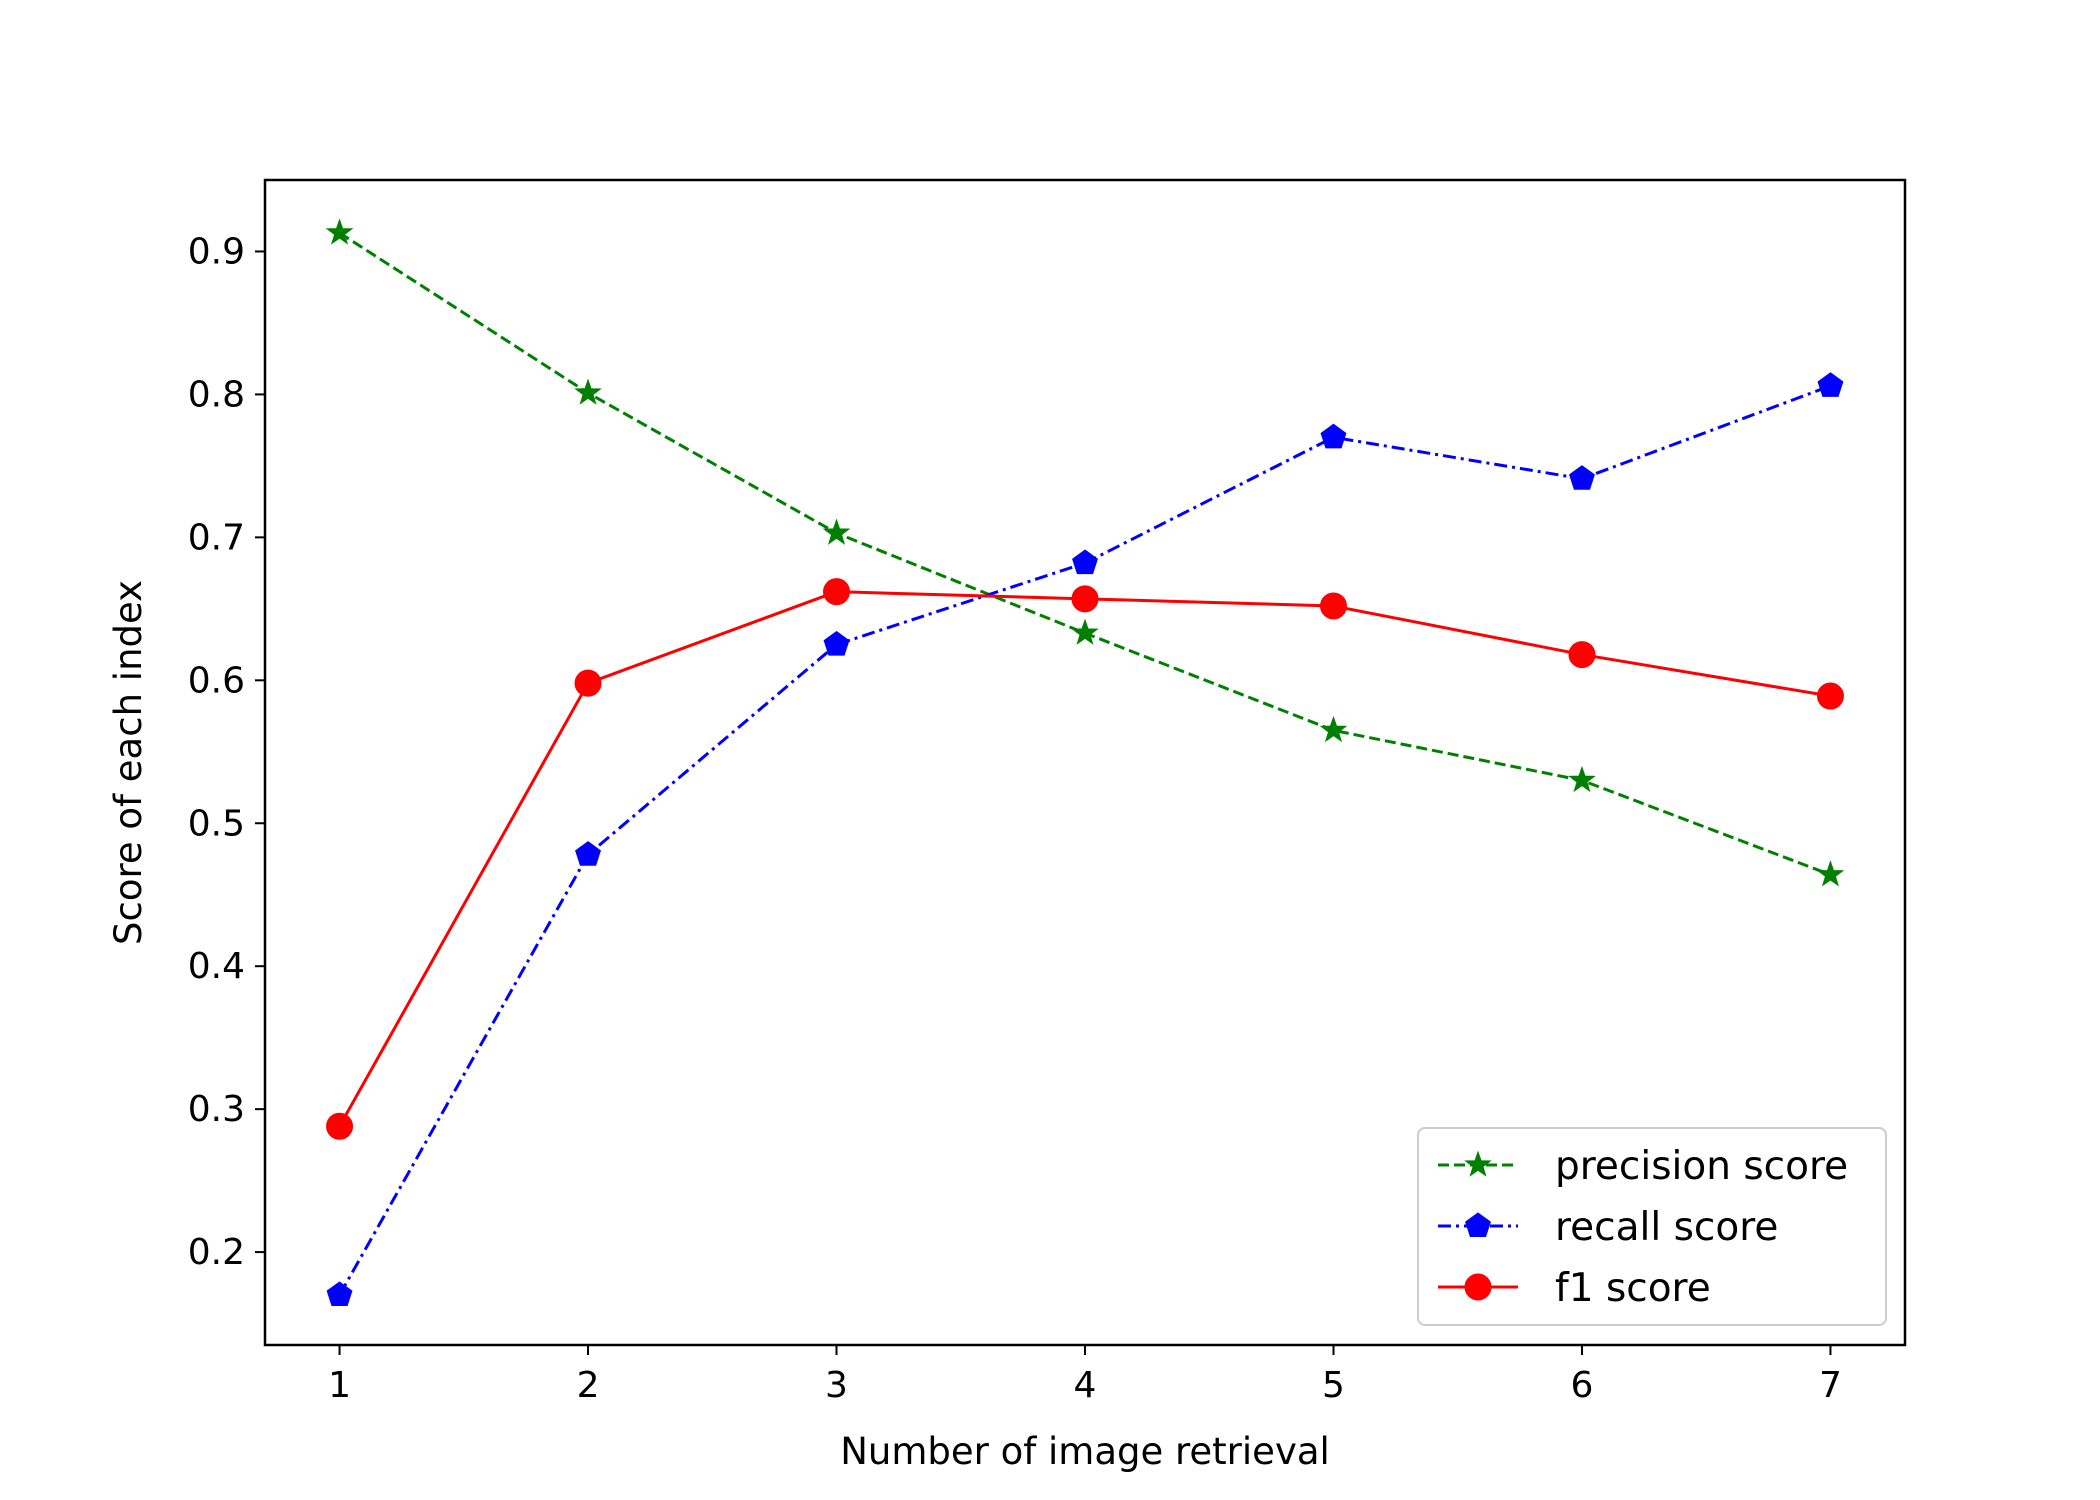 Image resolution: width=2100 pixels, height=1500 pixels. I want to click on y-tick-label: 0.3, so click(216, 1109).